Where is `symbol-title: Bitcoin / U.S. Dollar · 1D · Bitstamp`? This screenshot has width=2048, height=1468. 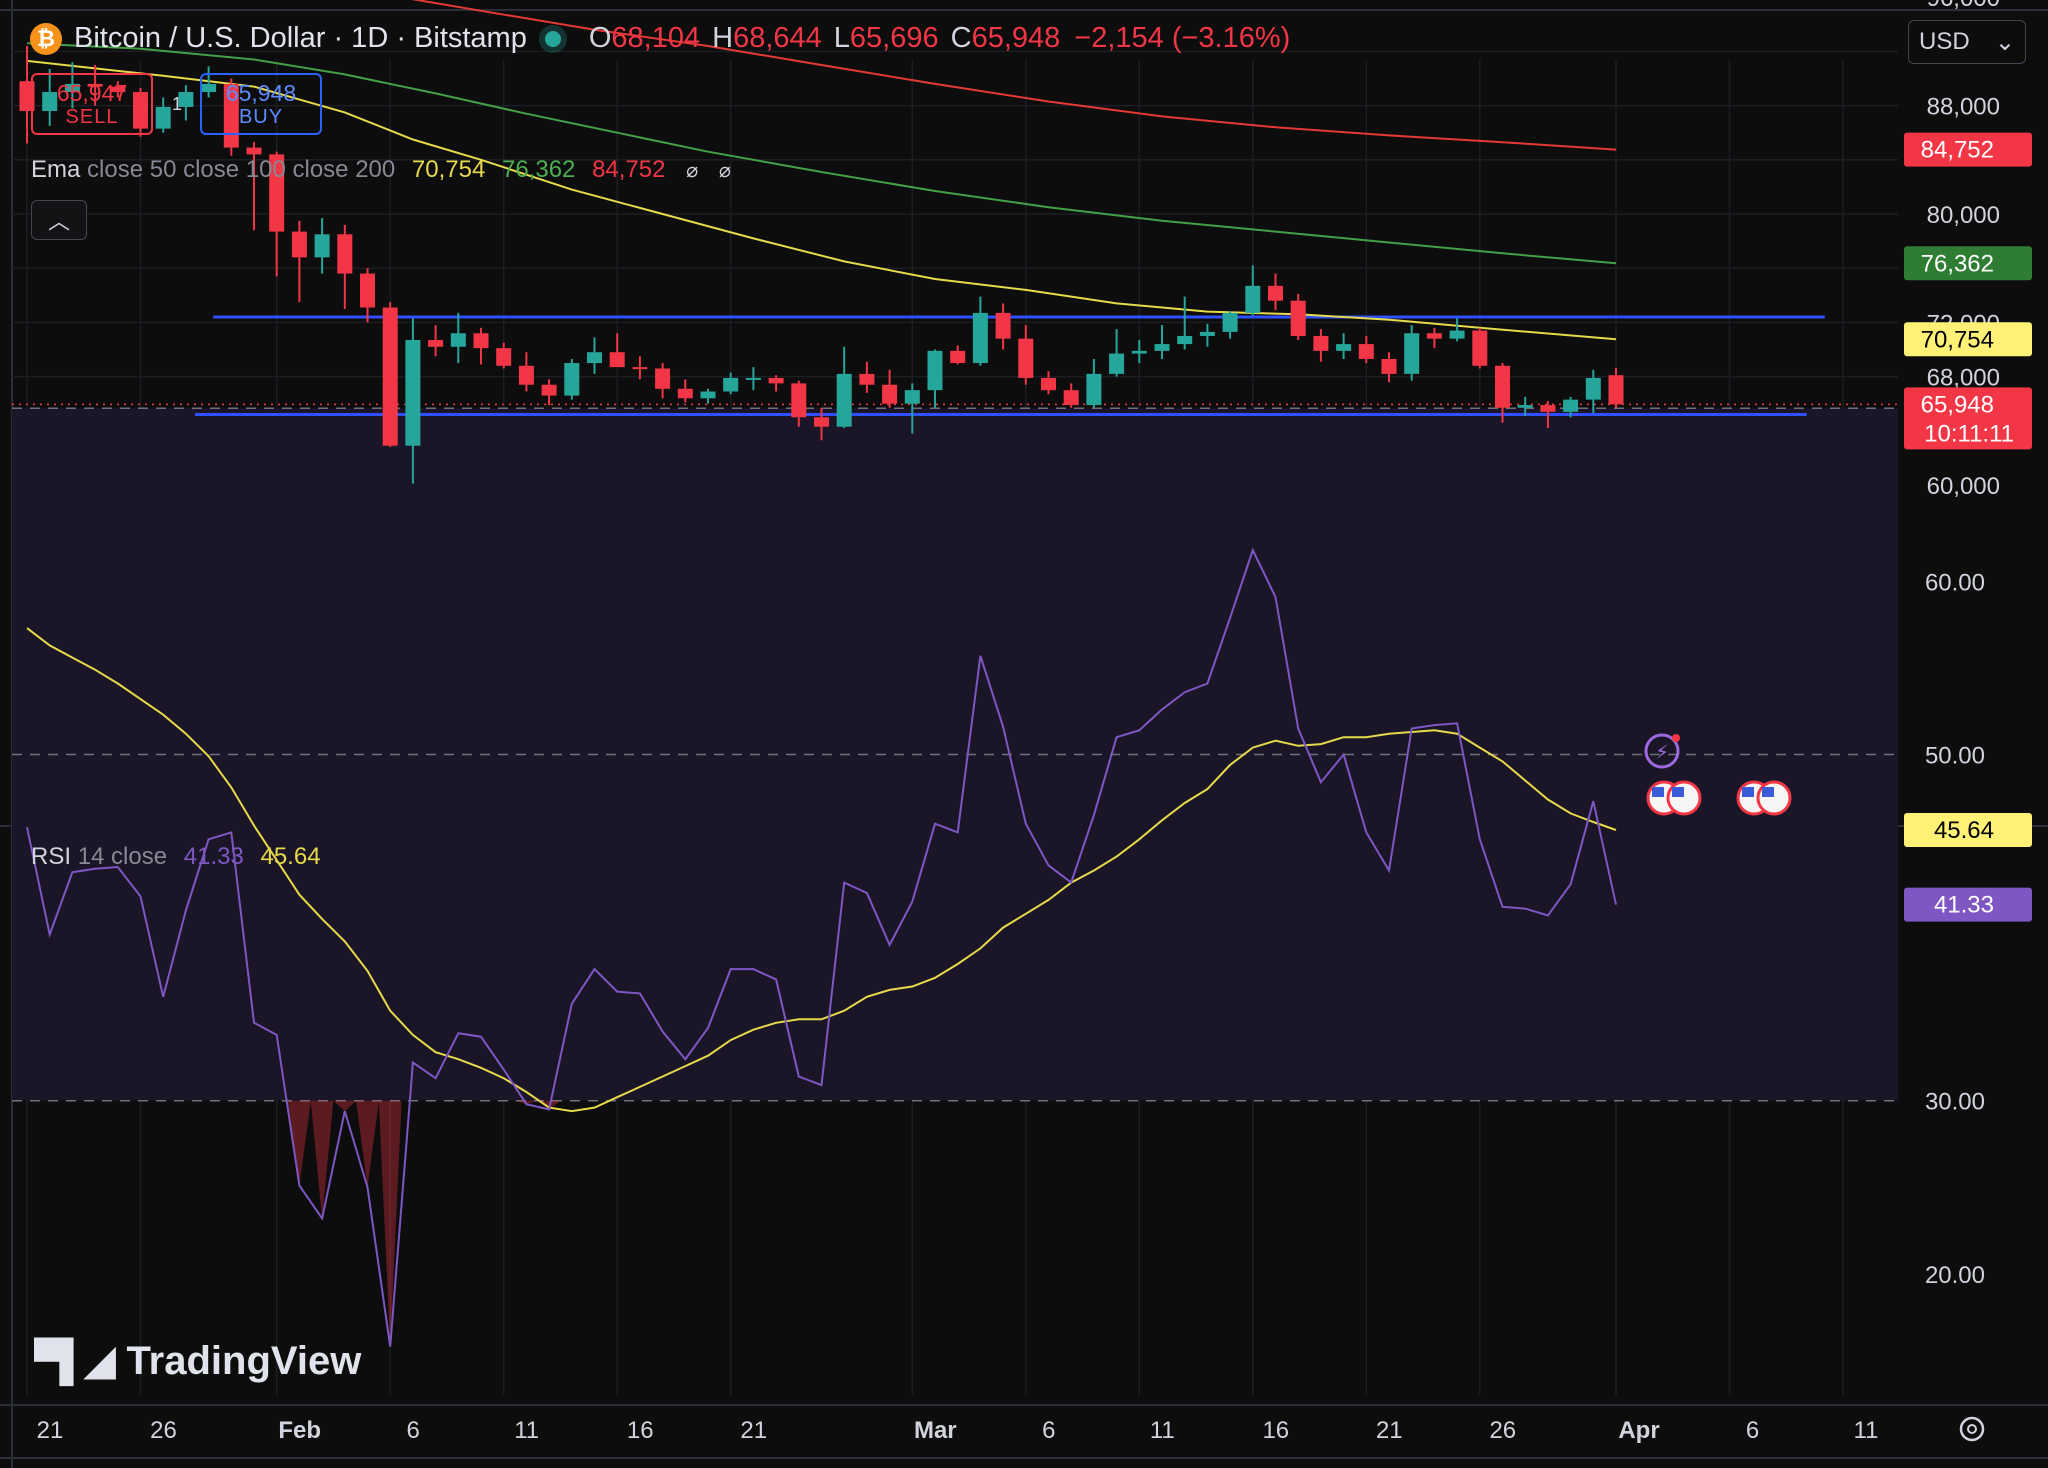
symbol-title: Bitcoin / U.S. Dollar · 1D · Bitstamp is located at coordinates (300, 38).